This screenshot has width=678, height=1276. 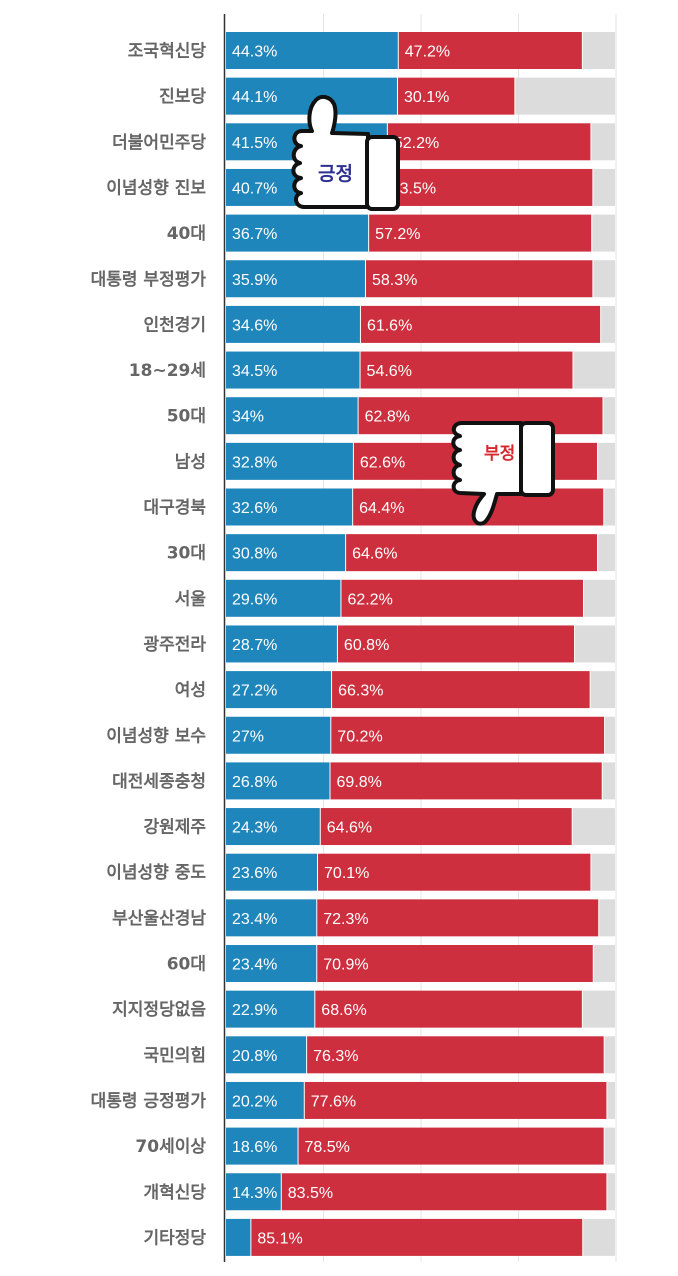 What do you see at coordinates (503, 473) in the screenshot?
I see `thumbs-down-icon` at bounding box center [503, 473].